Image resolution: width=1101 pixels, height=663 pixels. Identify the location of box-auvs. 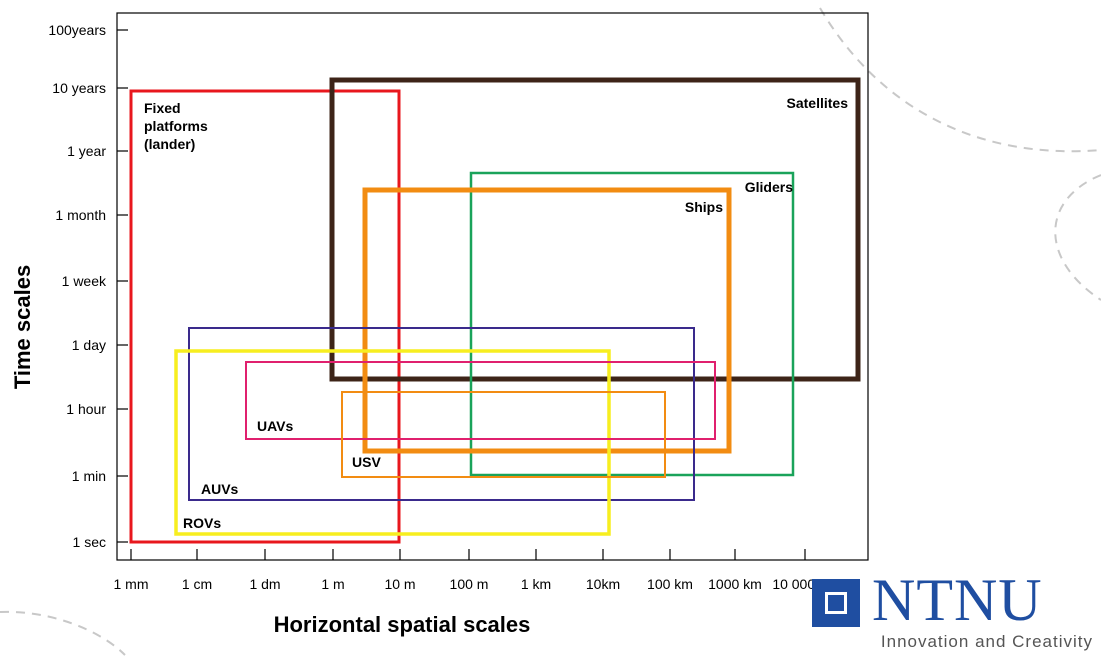
(441, 414).